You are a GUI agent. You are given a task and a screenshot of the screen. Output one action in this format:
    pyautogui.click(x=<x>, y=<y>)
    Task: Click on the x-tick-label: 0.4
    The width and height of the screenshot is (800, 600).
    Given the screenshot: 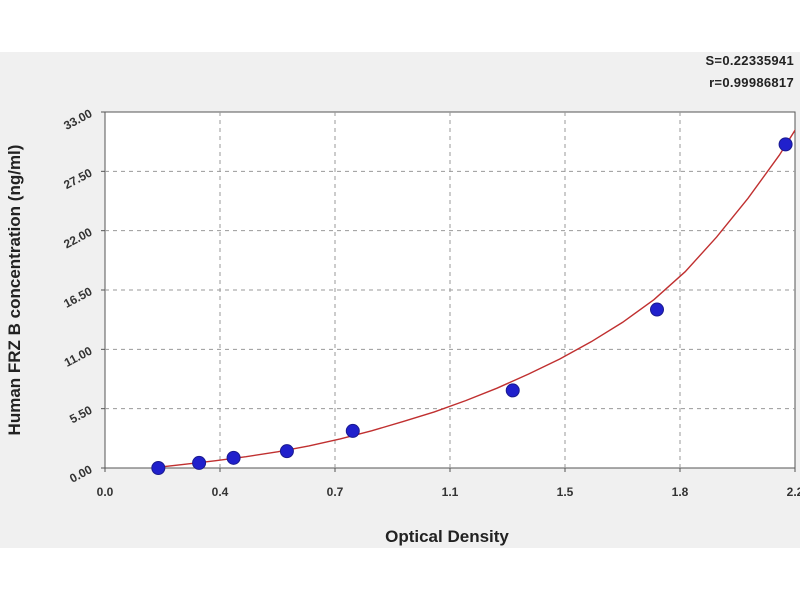 What is the action you would take?
    pyautogui.click(x=220, y=492)
    